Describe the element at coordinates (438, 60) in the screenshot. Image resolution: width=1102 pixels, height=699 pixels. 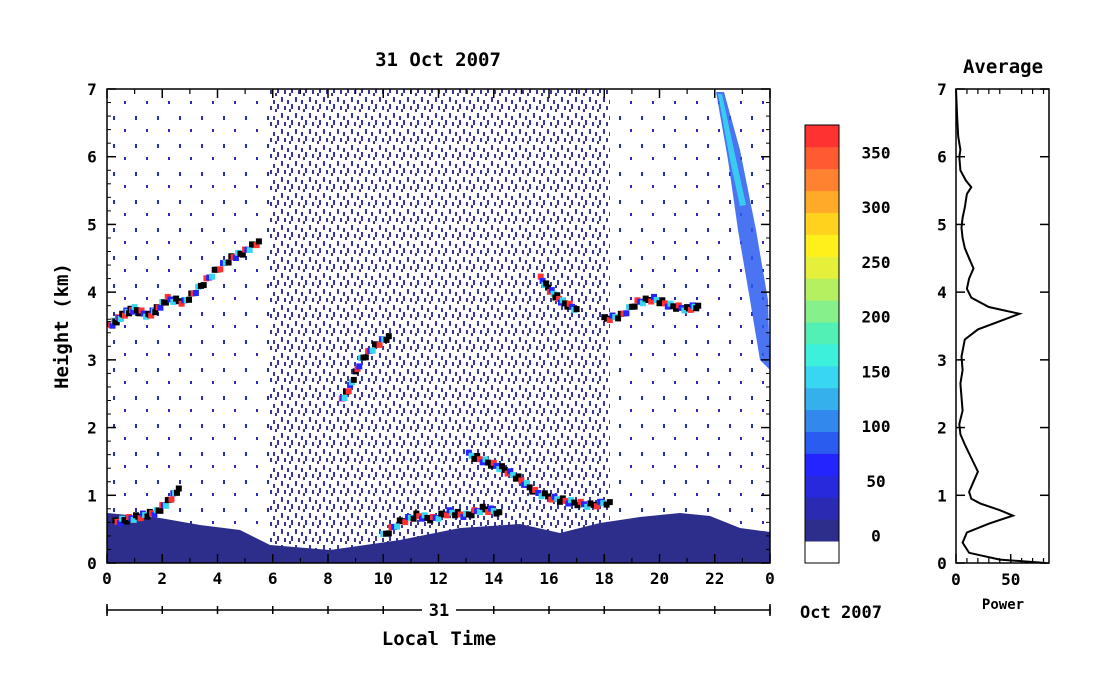
I see `chart-title: 31 Oct 2007` at that location.